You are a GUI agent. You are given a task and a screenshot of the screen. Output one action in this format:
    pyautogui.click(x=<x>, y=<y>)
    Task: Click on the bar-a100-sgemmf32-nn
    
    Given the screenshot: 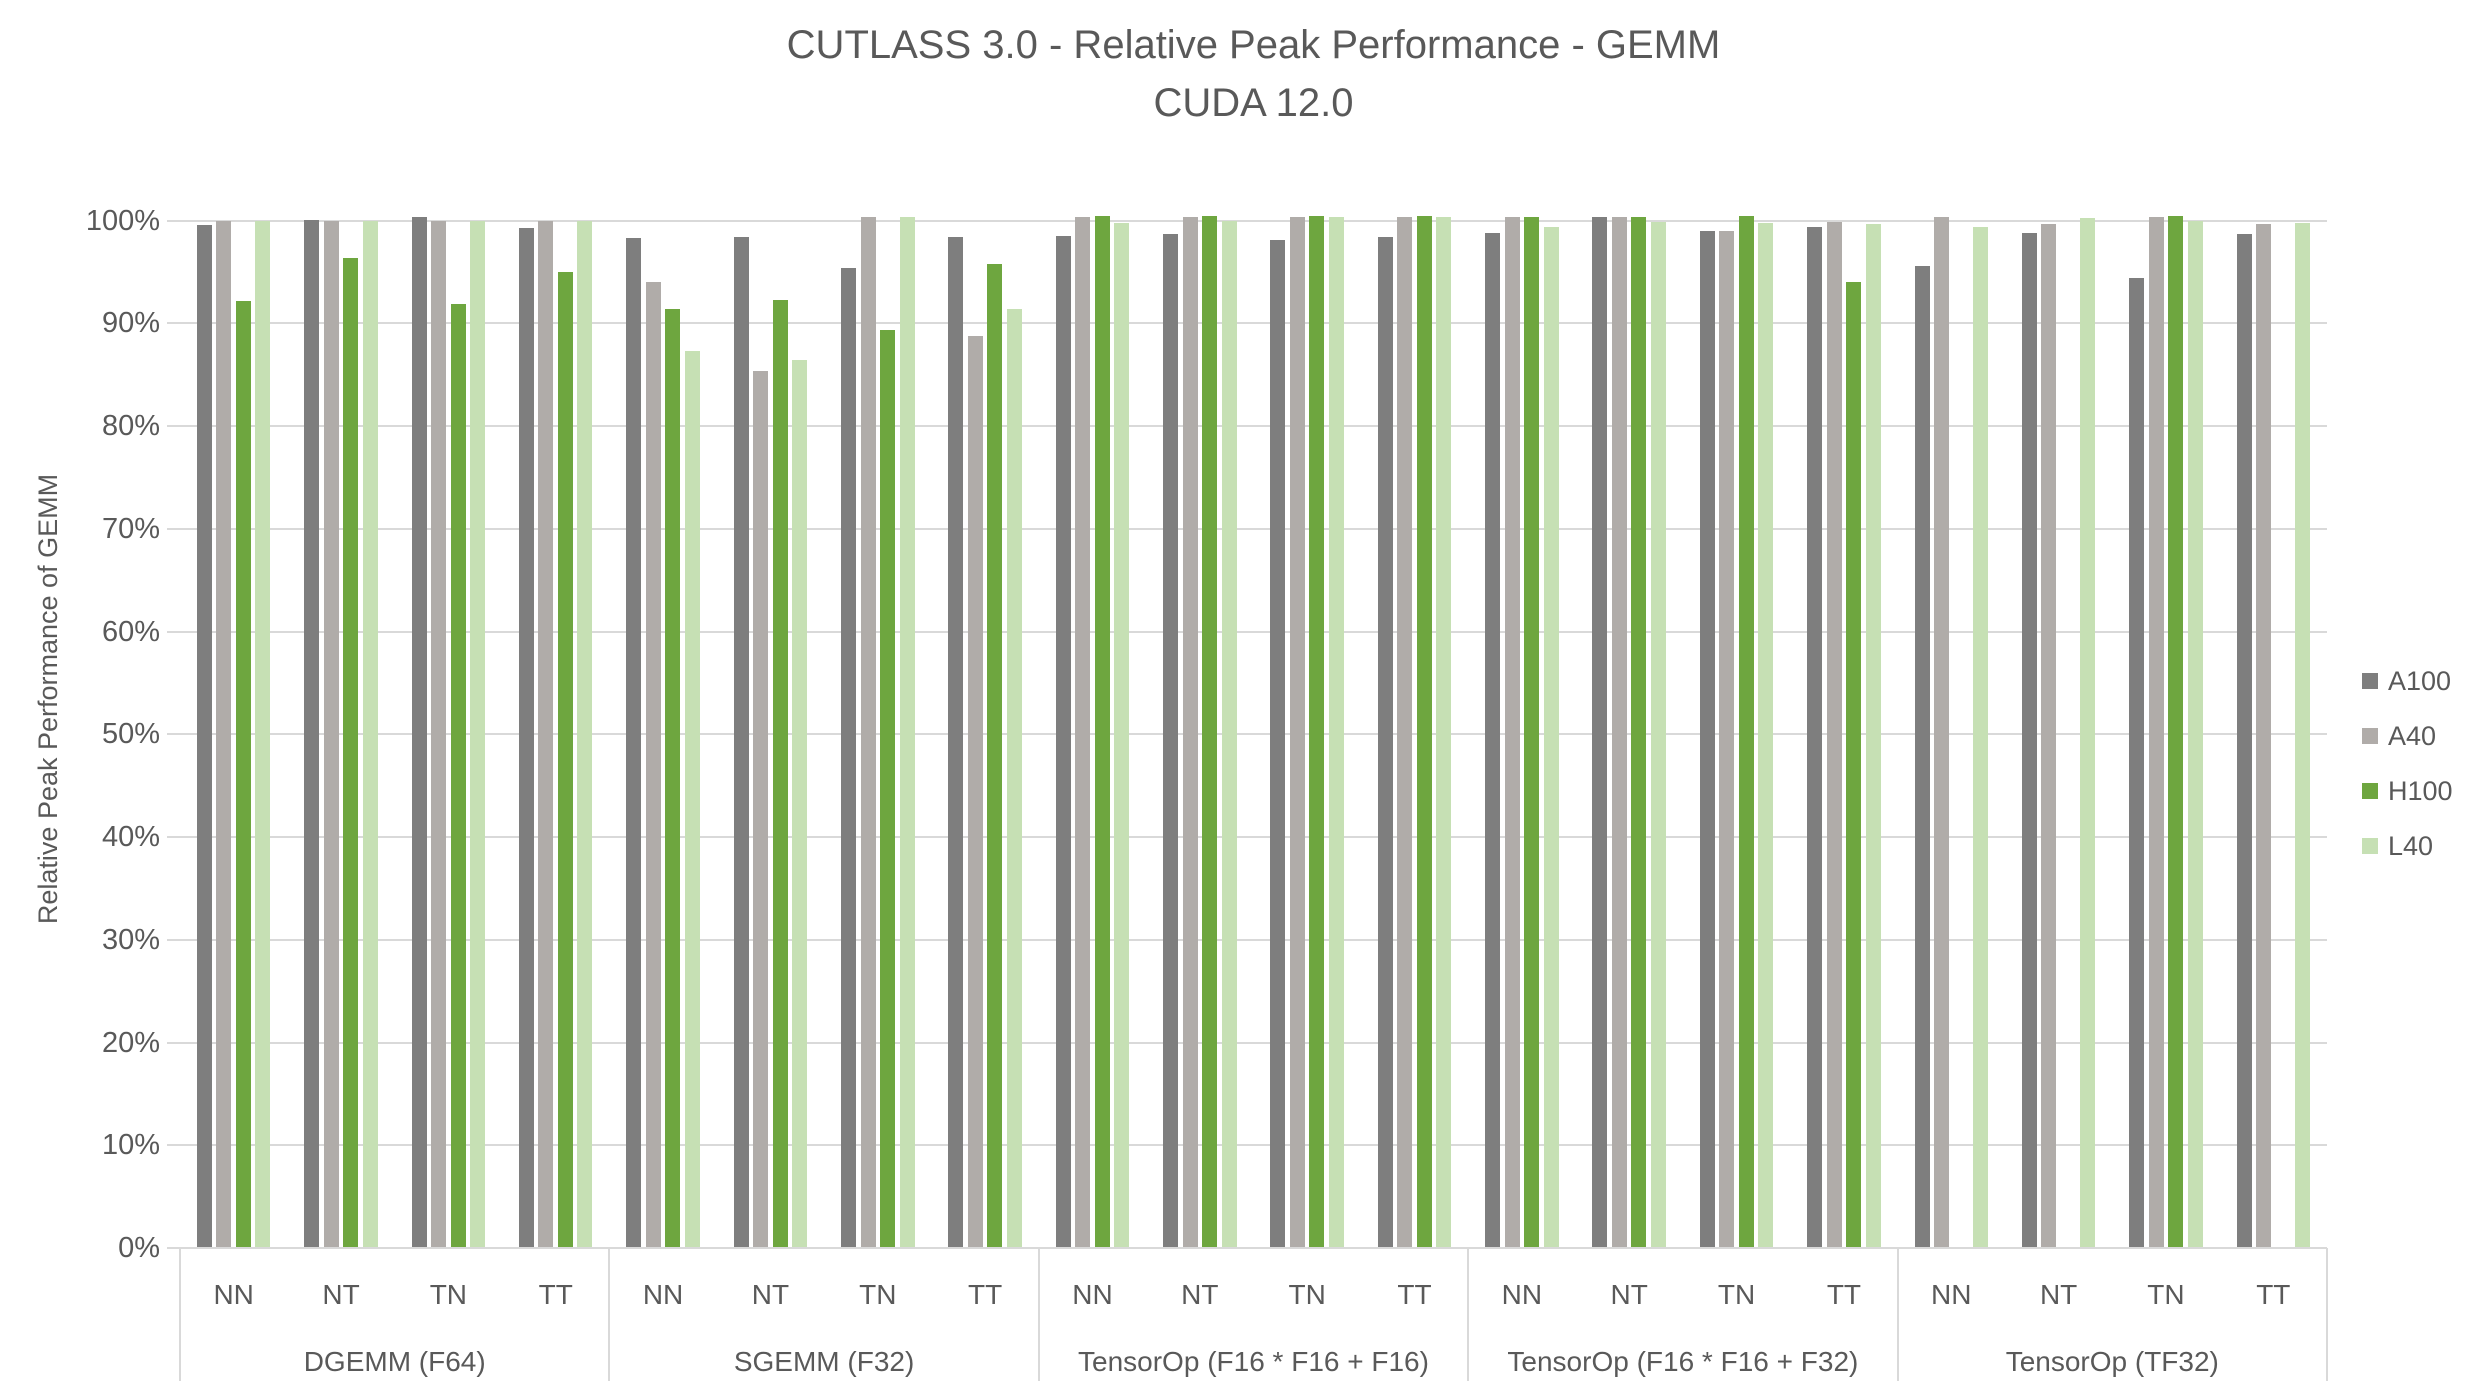 What is the action you would take?
    pyautogui.click(x=634, y=743)
    